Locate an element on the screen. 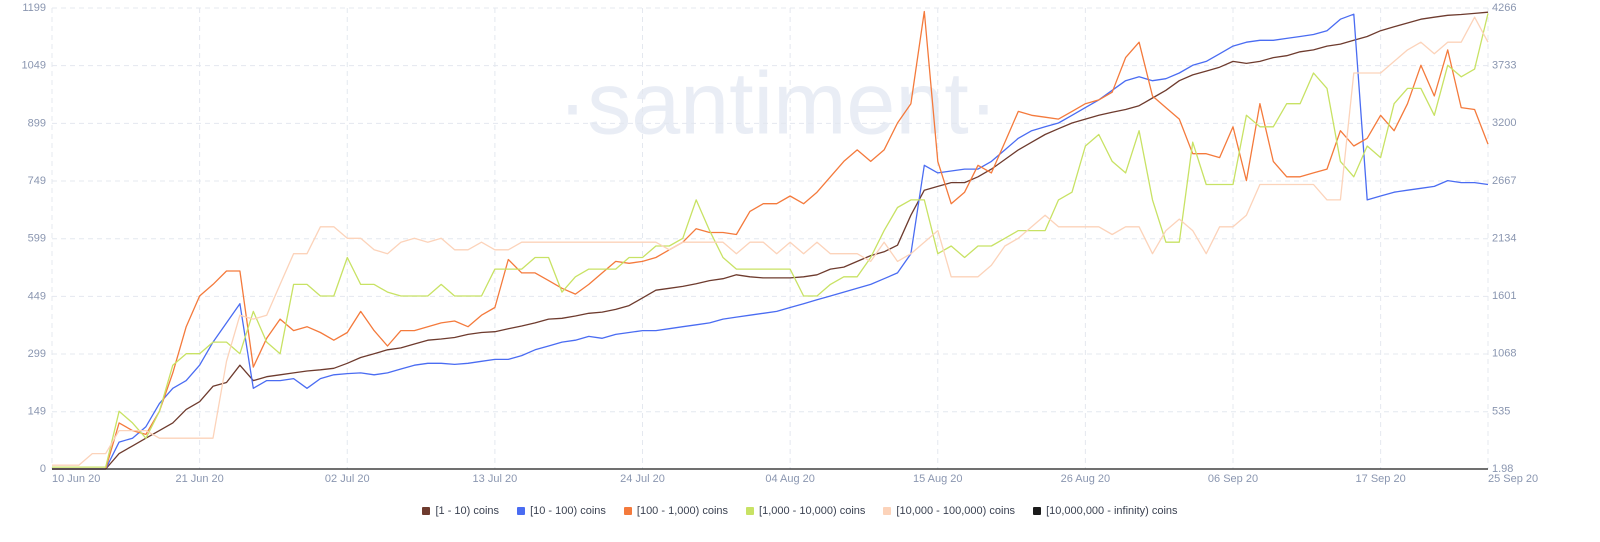 The width and height of the screenshot is (1600, 542). legend-item: [1 - 10) coins is located at coordinates (460, 511).